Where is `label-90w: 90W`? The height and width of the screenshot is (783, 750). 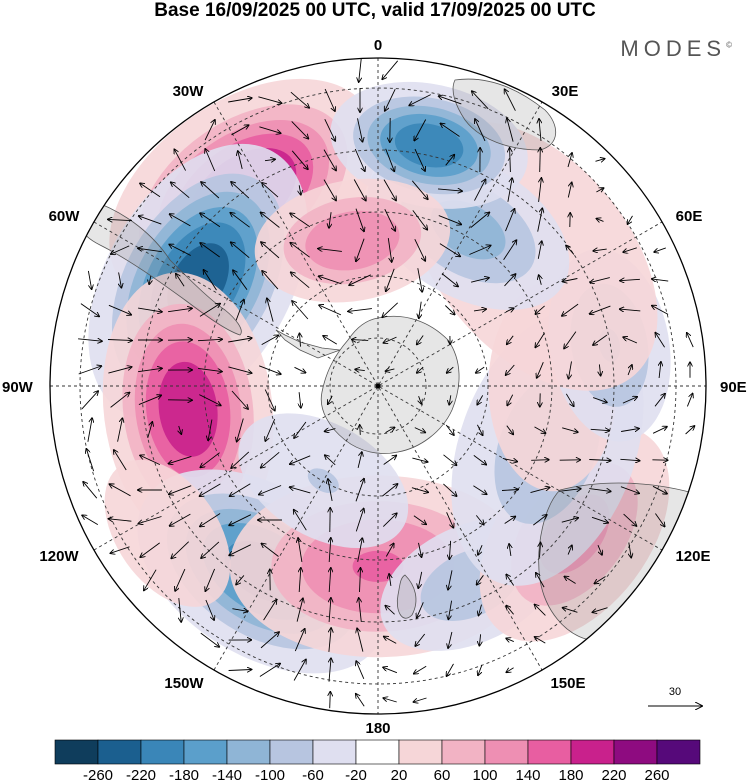
label-90w: 90W is located at coordinates (18, 387).